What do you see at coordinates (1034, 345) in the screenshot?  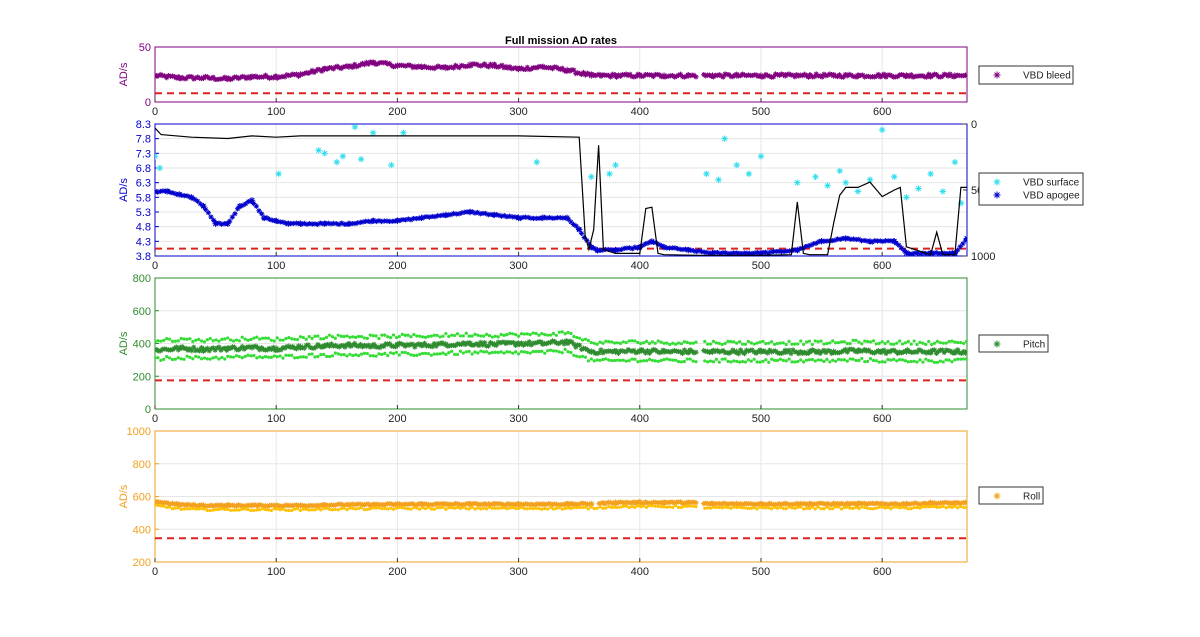 I see `legend-label: Pitch` at bounding box center [1034, 345].